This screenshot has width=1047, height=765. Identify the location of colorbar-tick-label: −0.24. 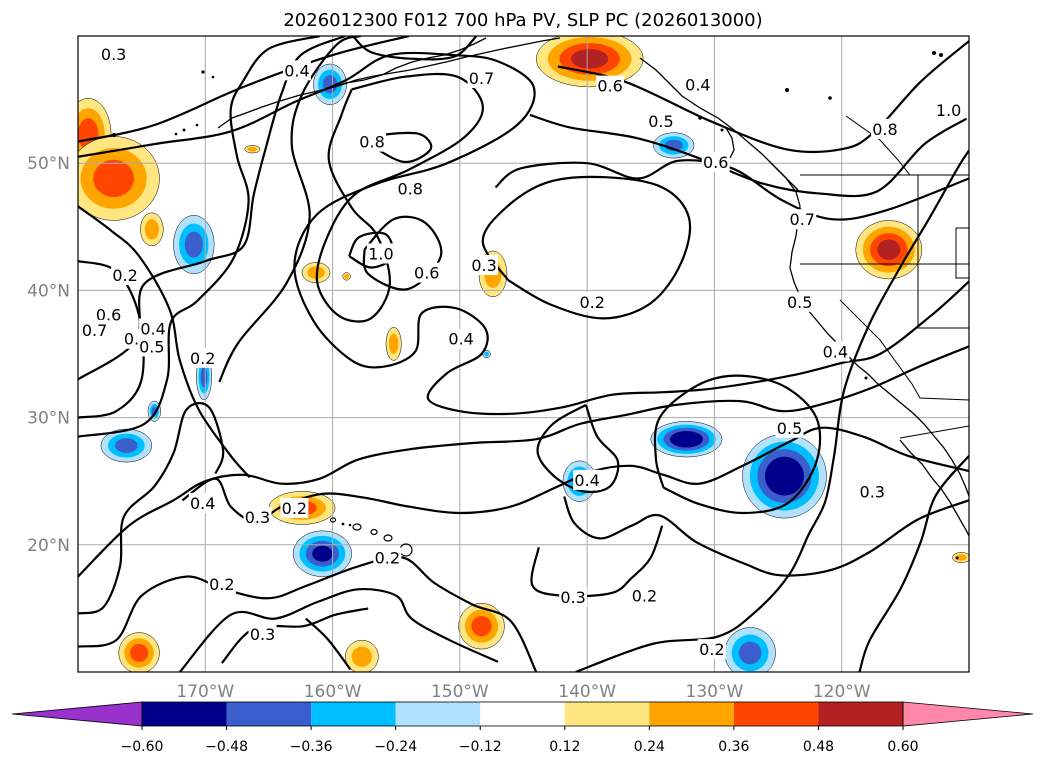
(395, 747).